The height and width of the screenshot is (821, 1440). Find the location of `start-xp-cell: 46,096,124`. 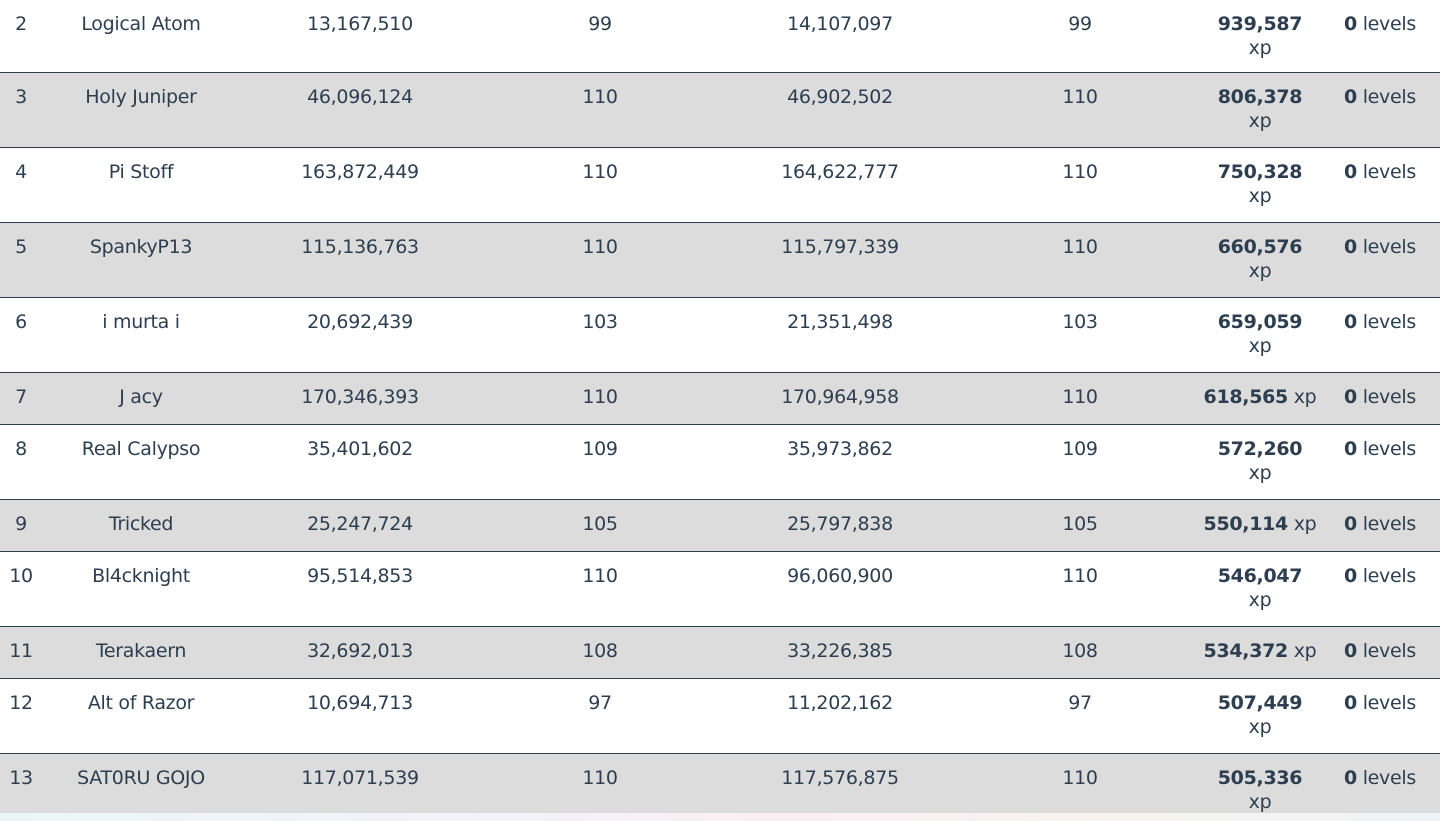

start-xp-cell: 46,096,124 is located at coordinates (360, 97).